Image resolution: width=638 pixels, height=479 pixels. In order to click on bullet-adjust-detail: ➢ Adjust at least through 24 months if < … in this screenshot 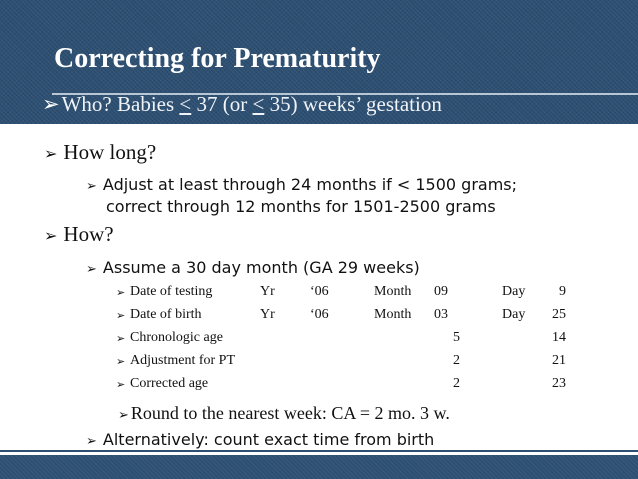, I will do `click(302, 195)`.